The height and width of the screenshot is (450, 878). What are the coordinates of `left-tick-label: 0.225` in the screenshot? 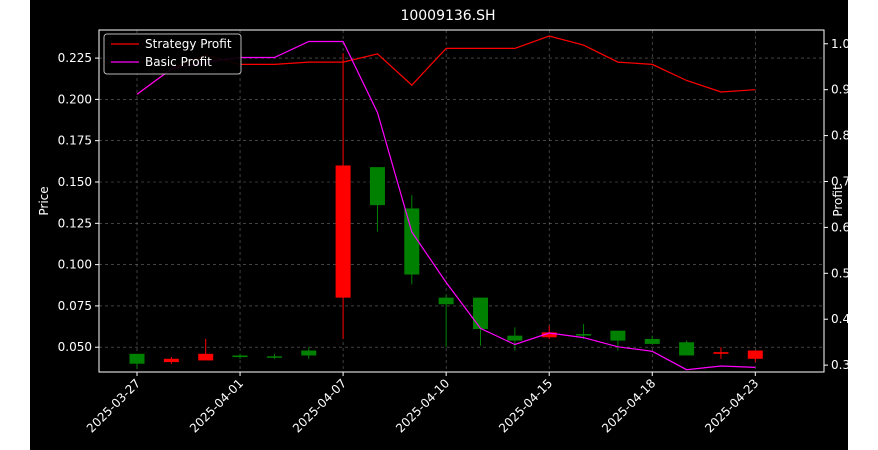 It's located at (75, 58).